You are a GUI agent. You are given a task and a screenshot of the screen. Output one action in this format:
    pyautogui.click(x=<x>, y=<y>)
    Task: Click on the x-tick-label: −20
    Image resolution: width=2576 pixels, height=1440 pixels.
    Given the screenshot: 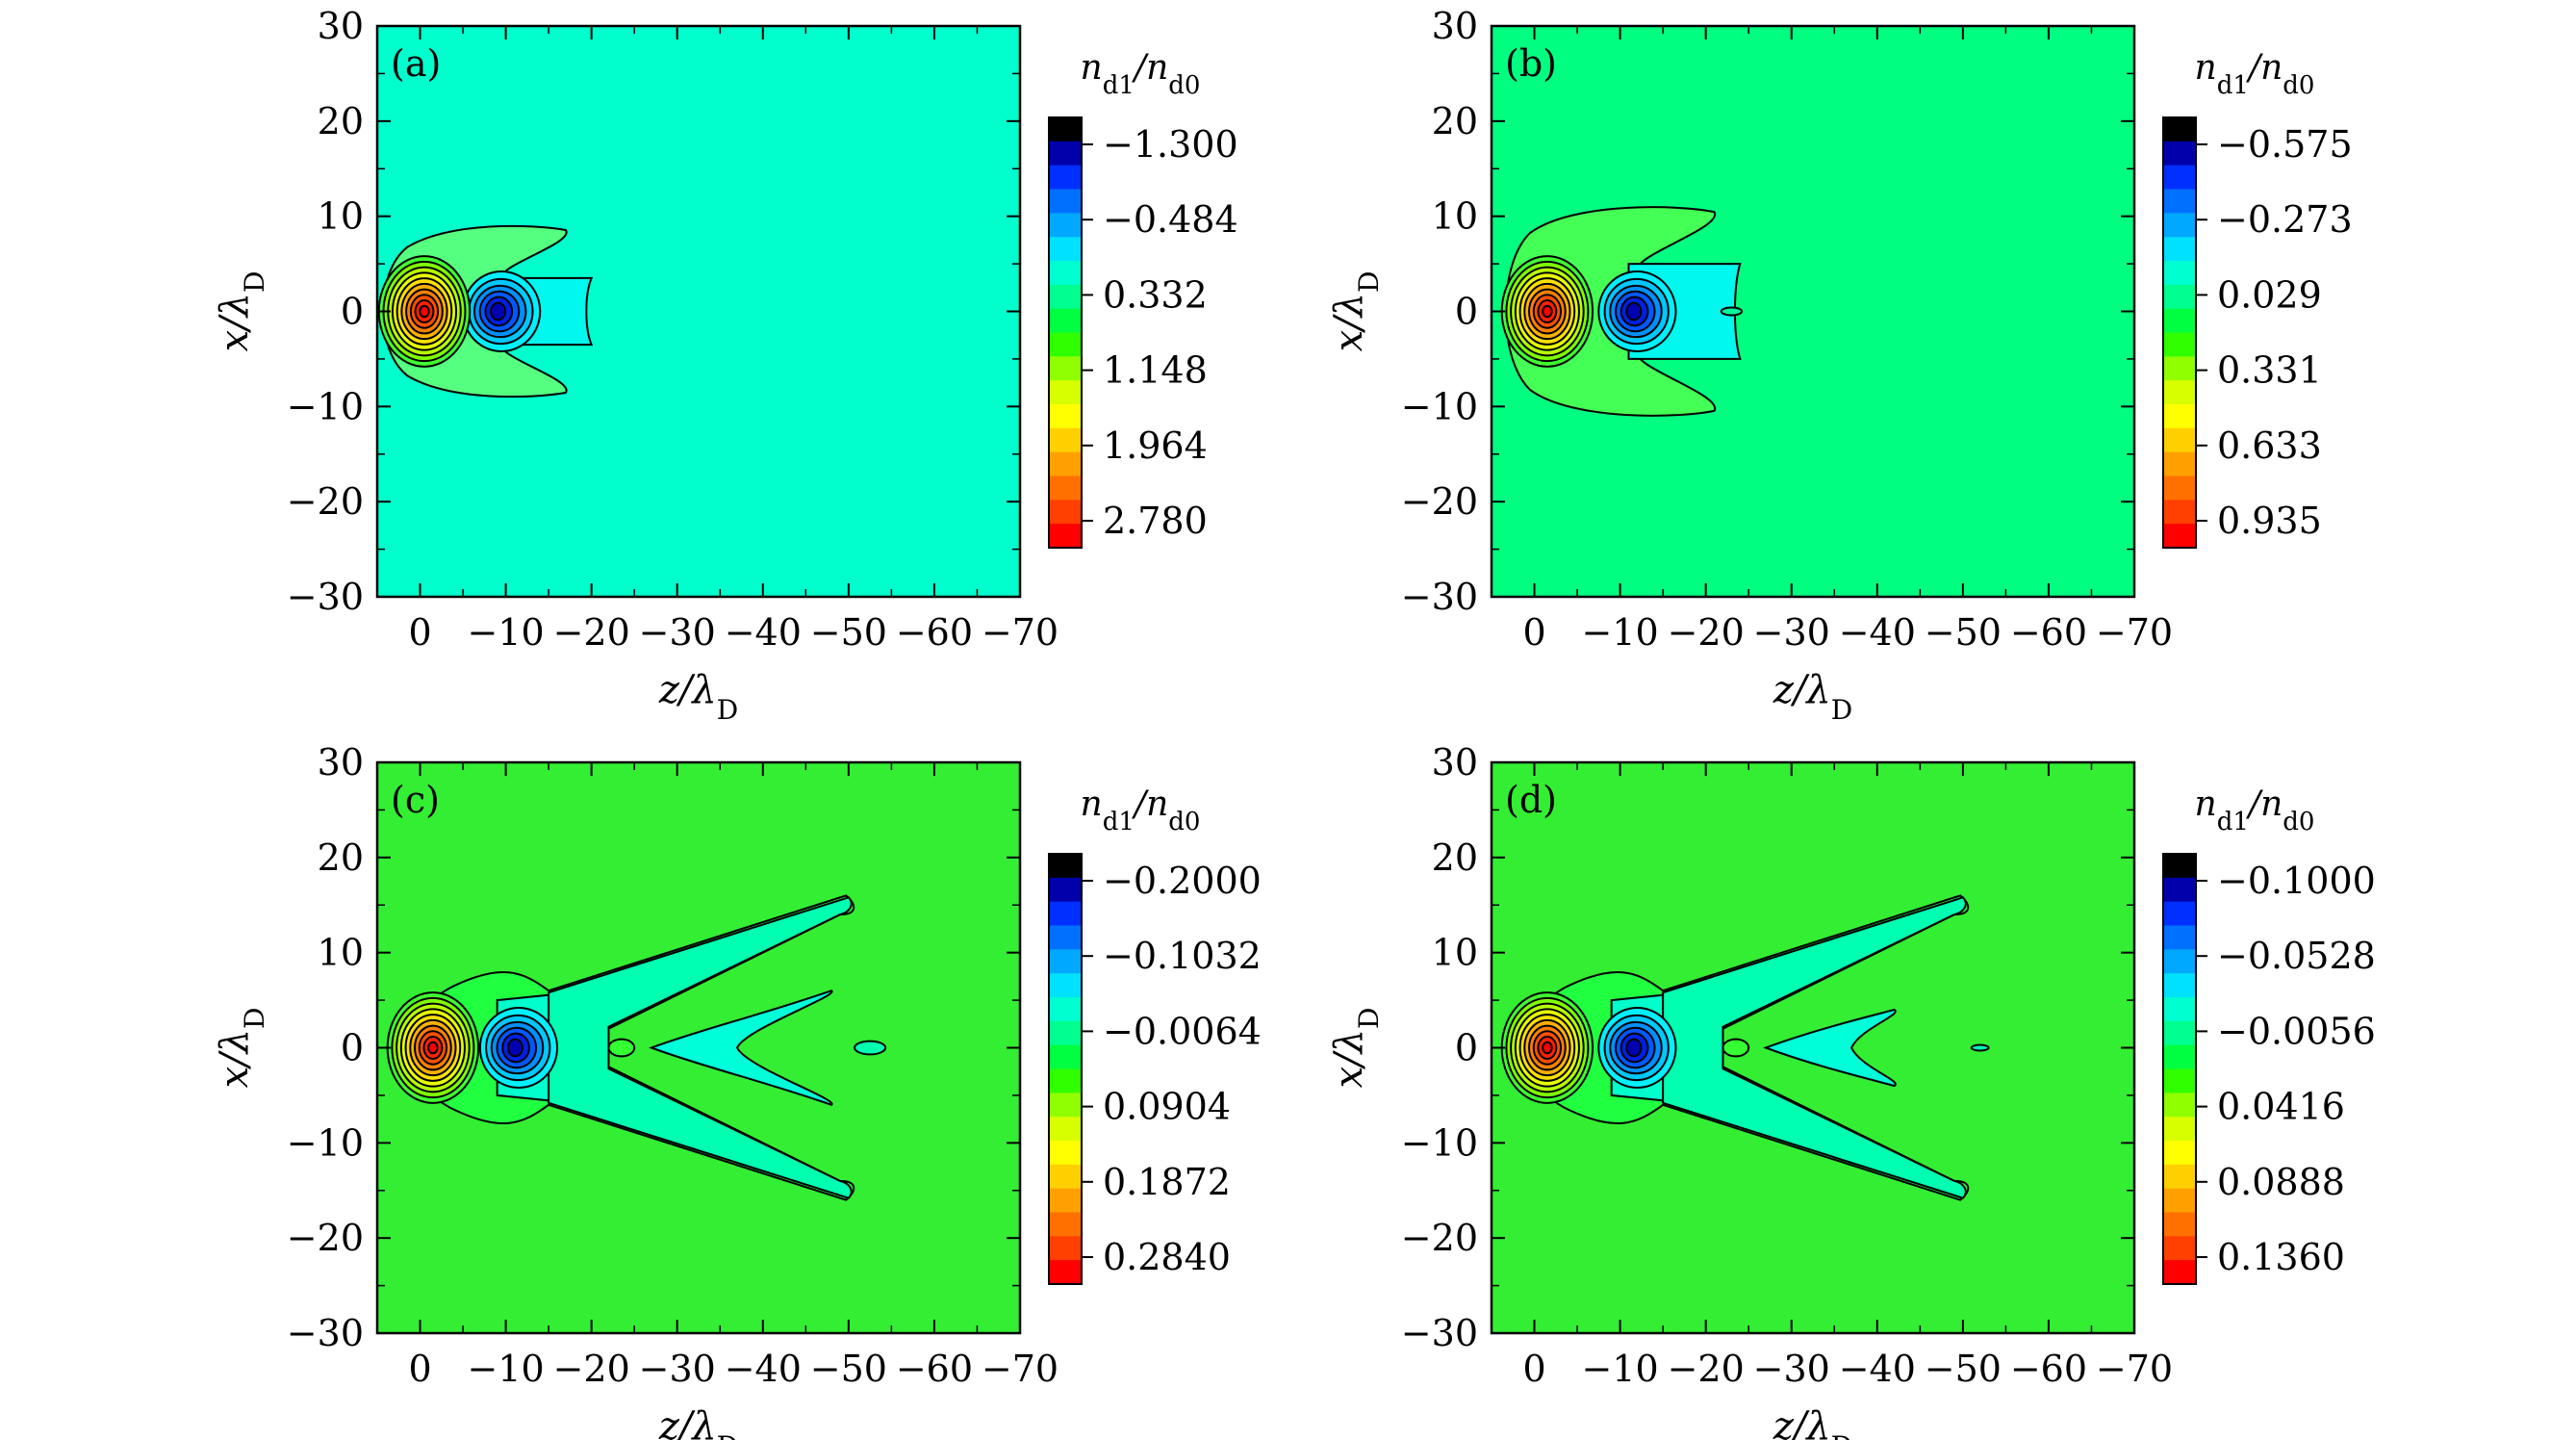 What is the action you would take?
    pyautogui.click(x=591, y=1369)
    